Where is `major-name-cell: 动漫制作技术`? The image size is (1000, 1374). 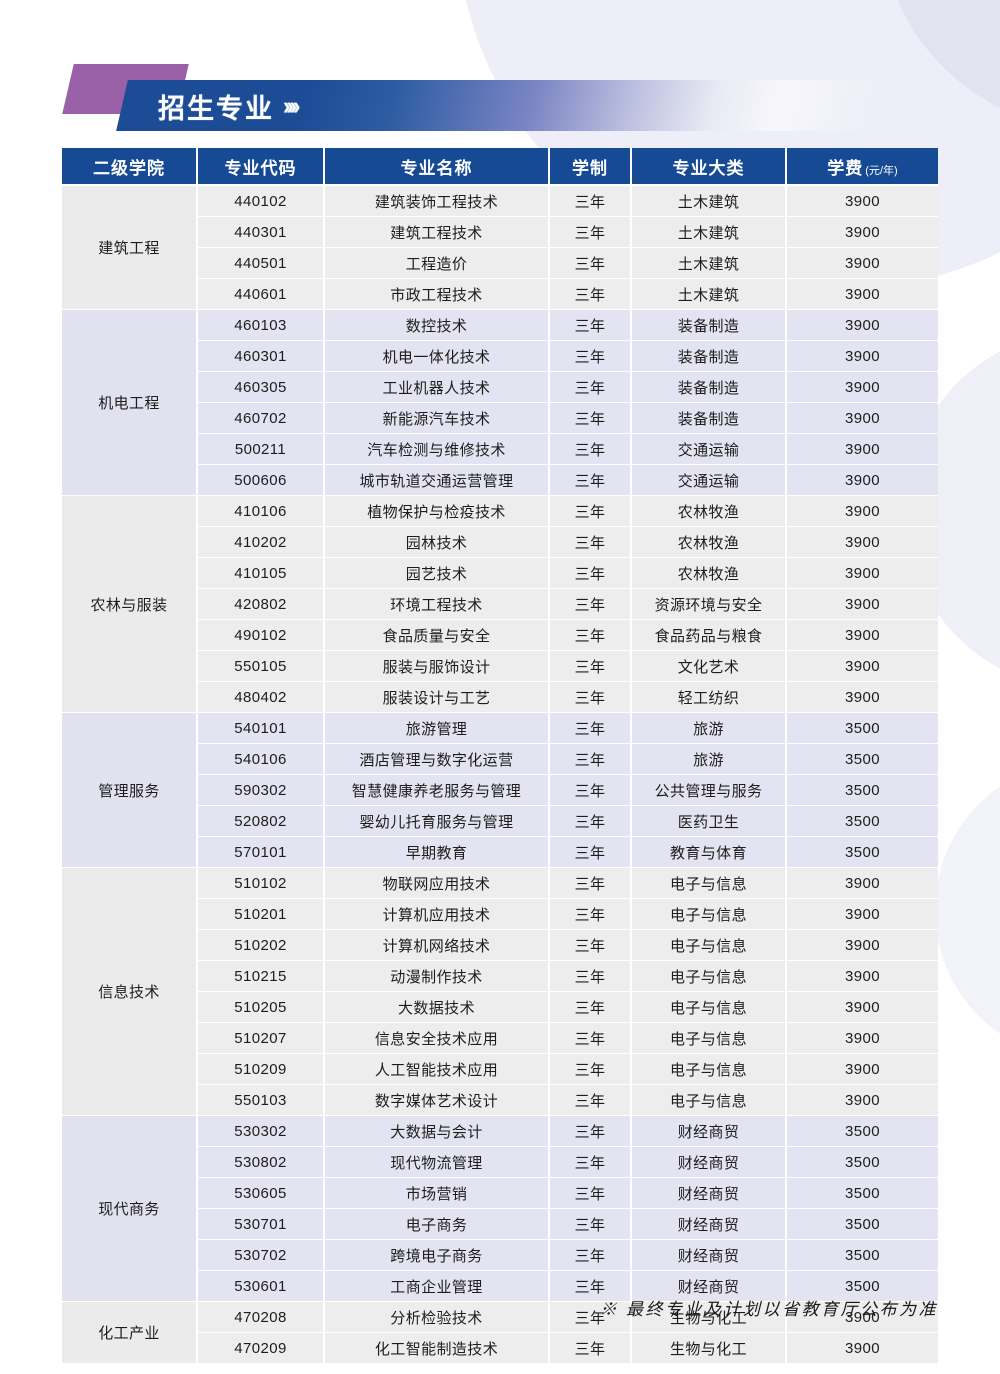
major-name-cell: 动漫制作技术 is located at coordinates (437, 976).